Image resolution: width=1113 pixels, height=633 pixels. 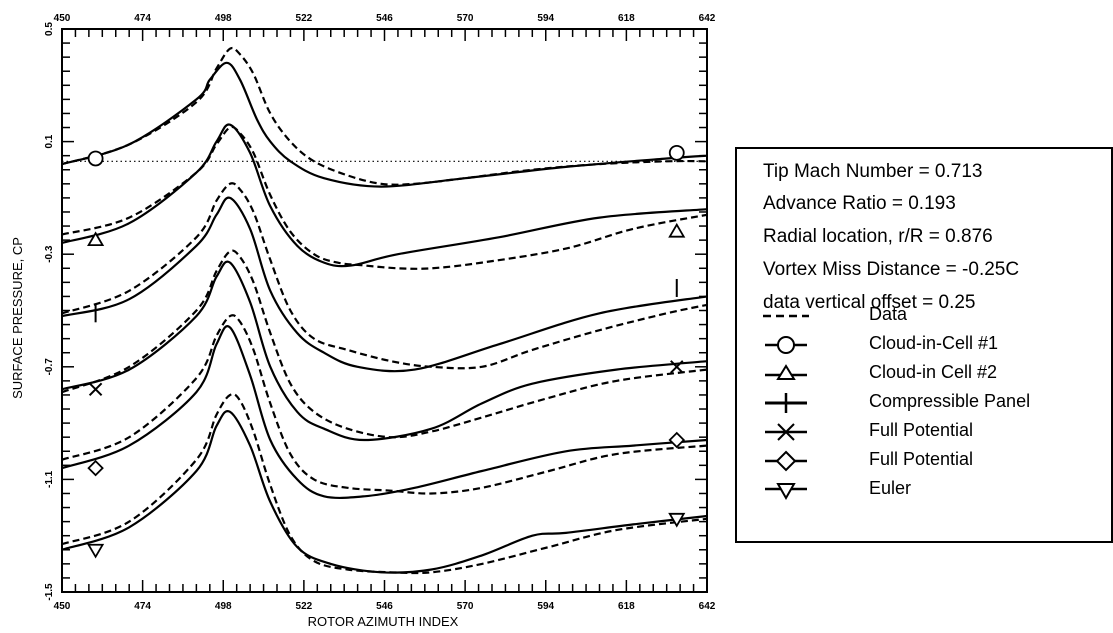 I want to click on x-tick-label-top: 570, so click(x=465, y=18).